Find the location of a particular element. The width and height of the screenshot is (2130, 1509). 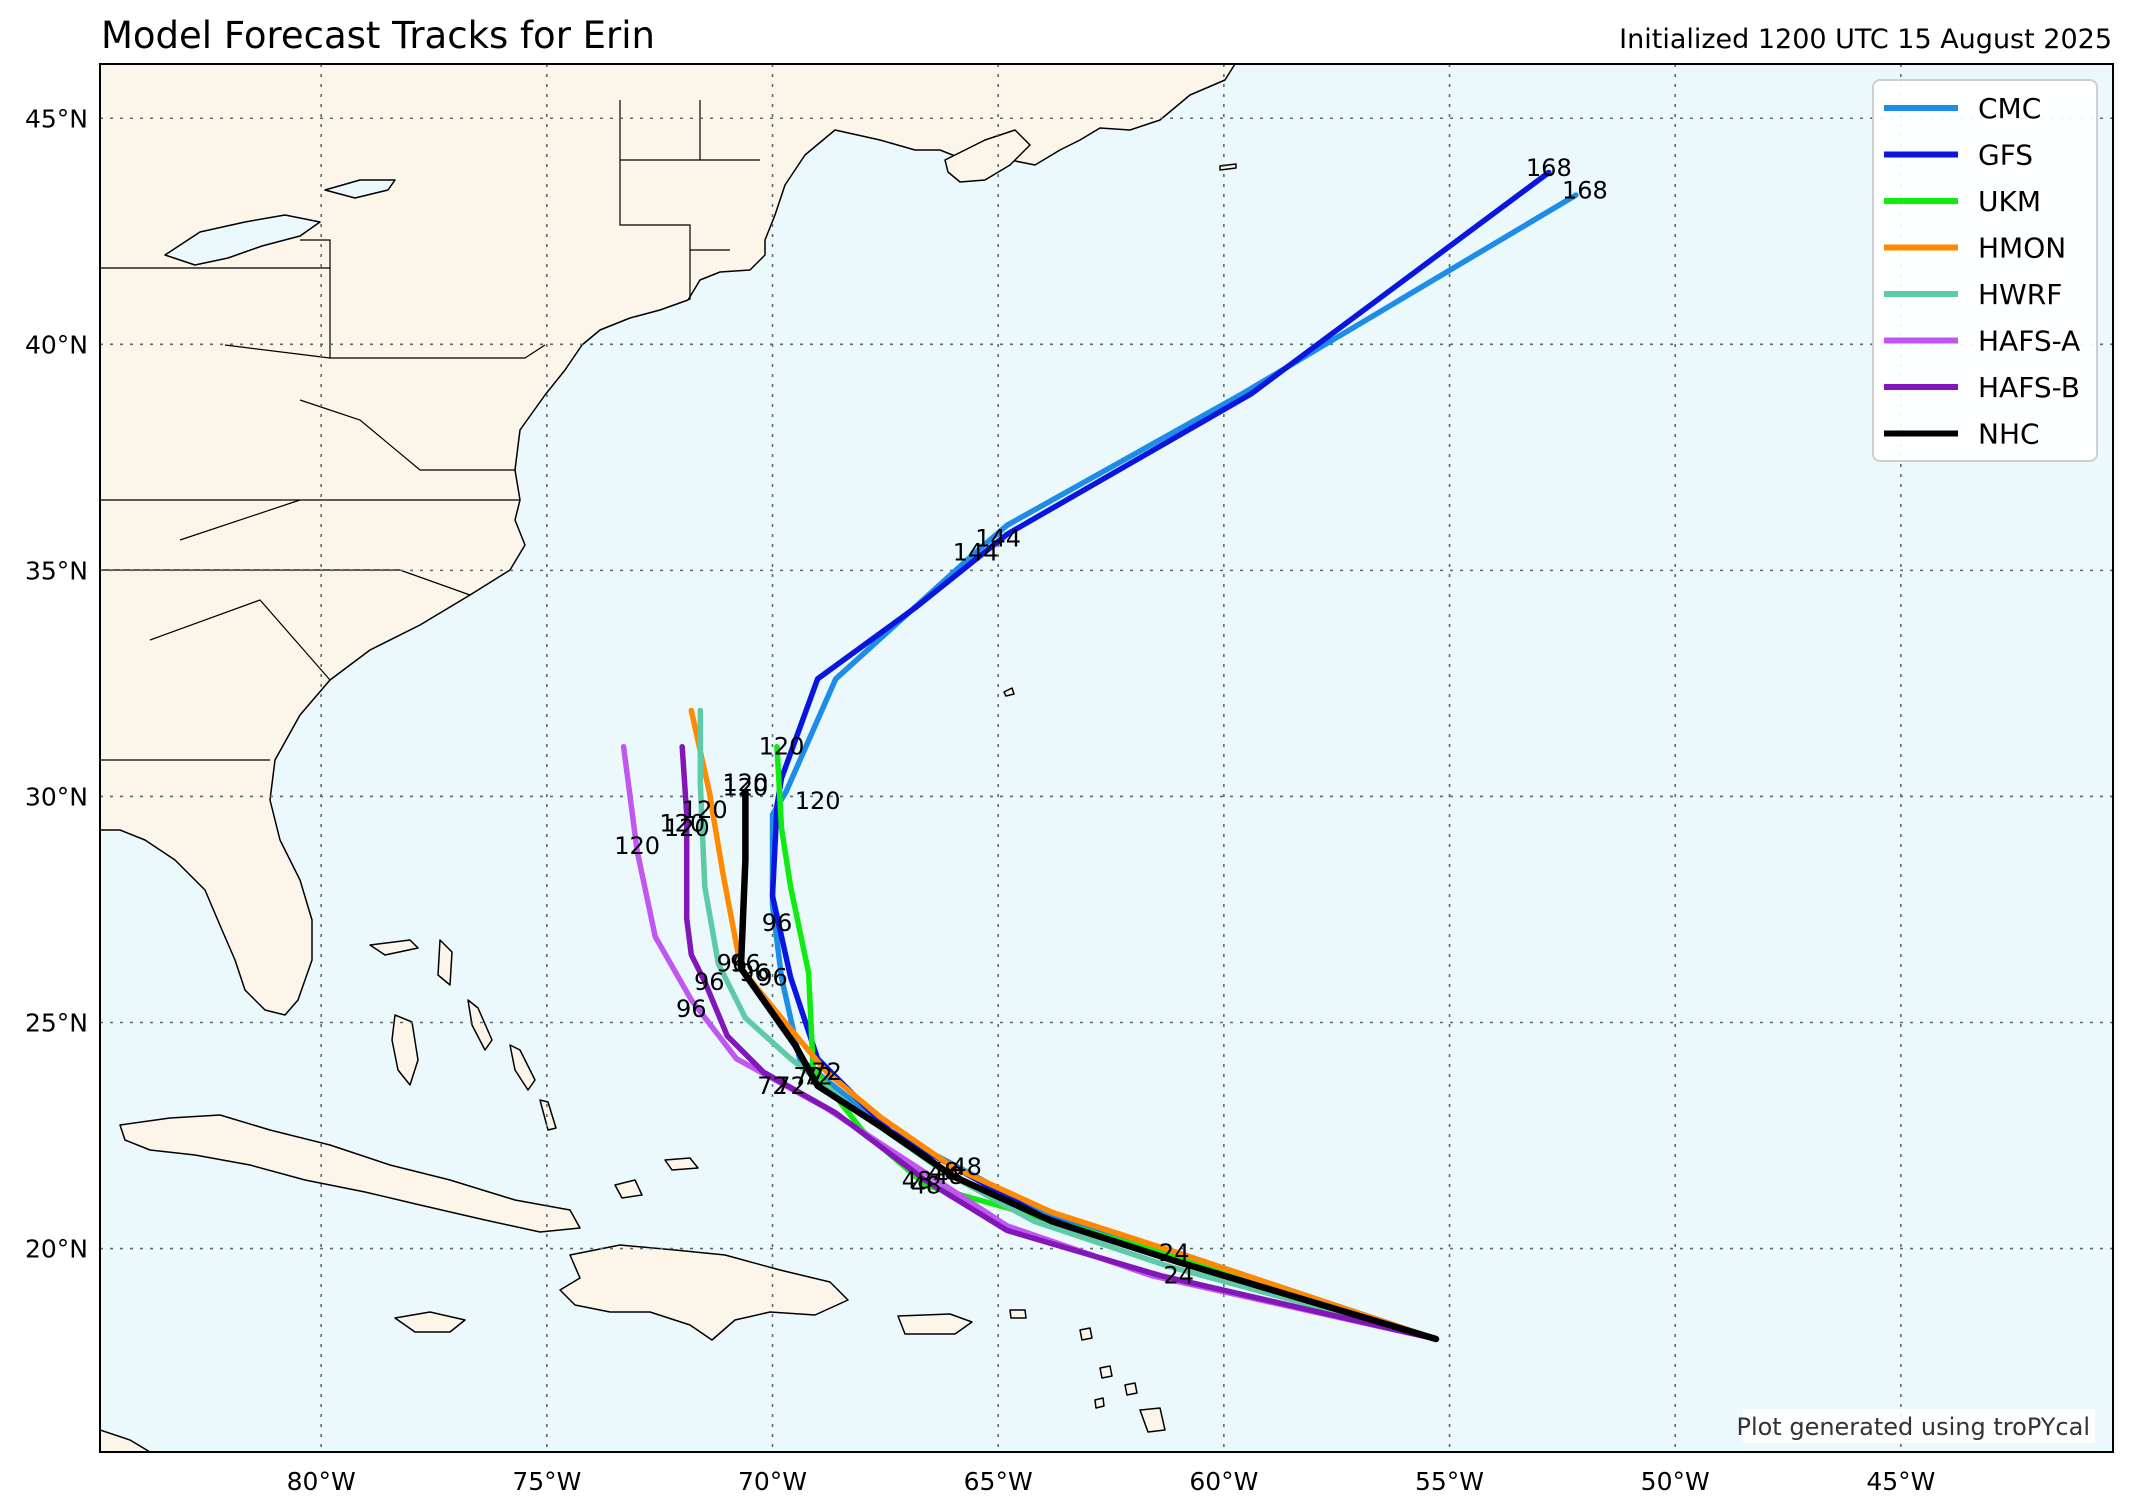

forecast-hour-label-cmc: 144 is located at coordinates (976, 552).